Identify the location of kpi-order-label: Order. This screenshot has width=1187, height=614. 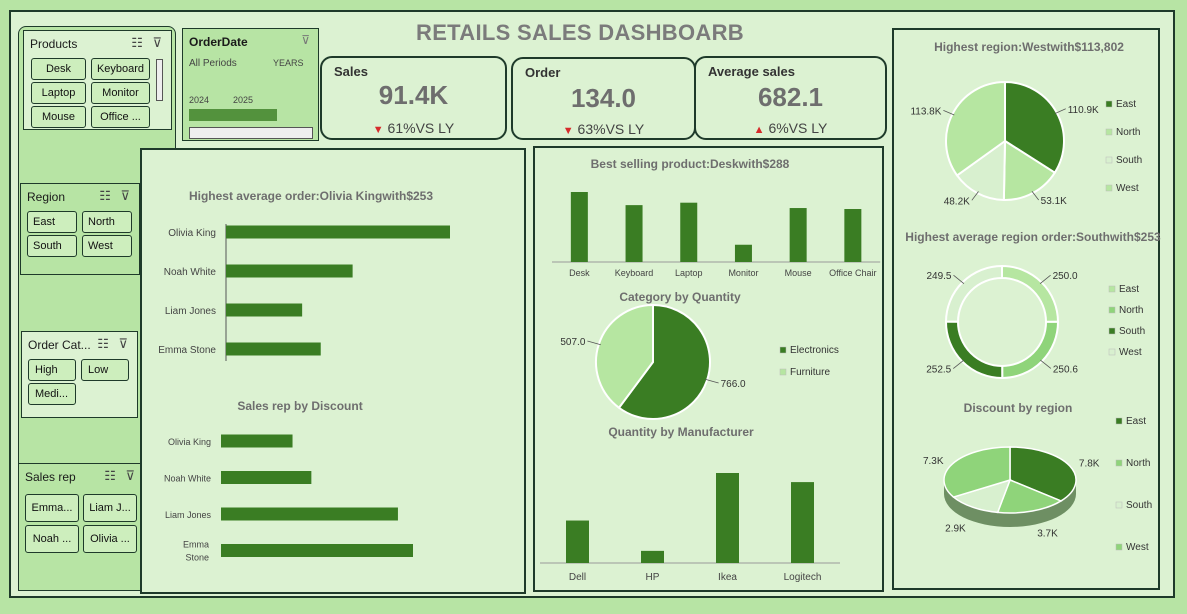
(543, 72).